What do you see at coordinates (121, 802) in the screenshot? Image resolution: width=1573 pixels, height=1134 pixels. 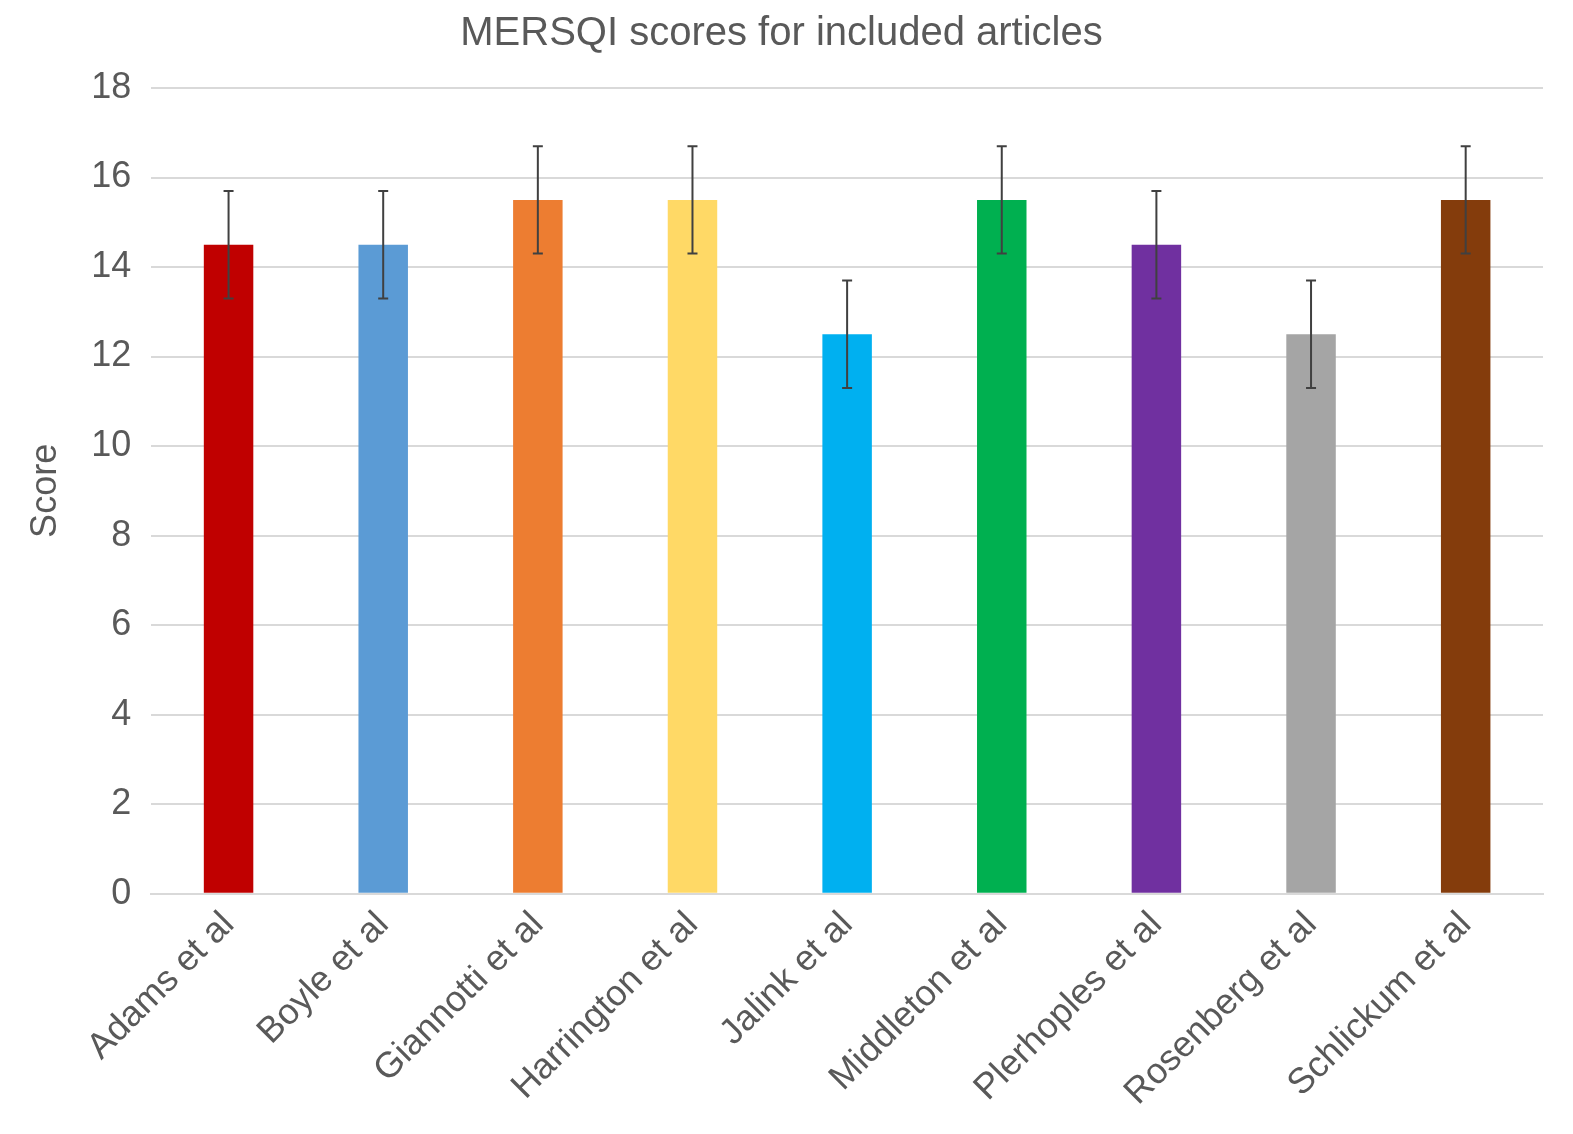 I see `y-tick-label: 2` at bounding box center [121, 802].